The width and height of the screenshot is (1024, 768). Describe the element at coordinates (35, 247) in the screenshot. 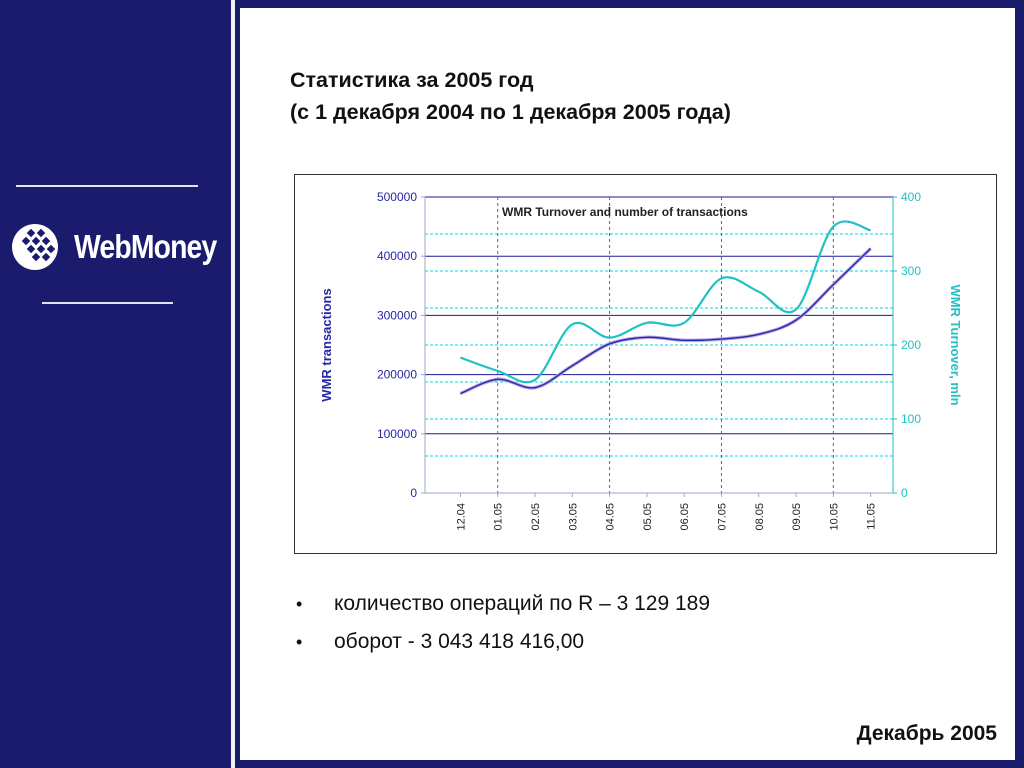

I see `webmoney-globe-icon` at that location.